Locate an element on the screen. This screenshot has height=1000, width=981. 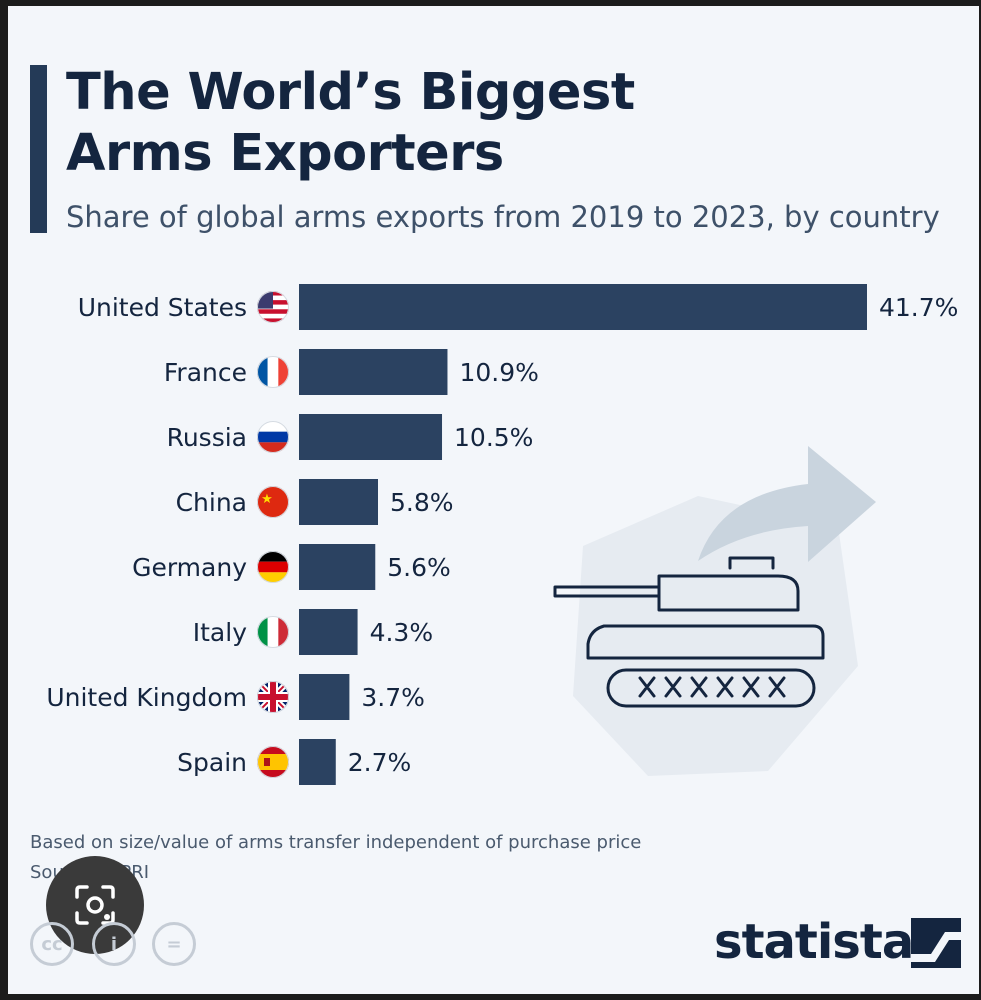
category-label: China is located at coordinates (211, 502).